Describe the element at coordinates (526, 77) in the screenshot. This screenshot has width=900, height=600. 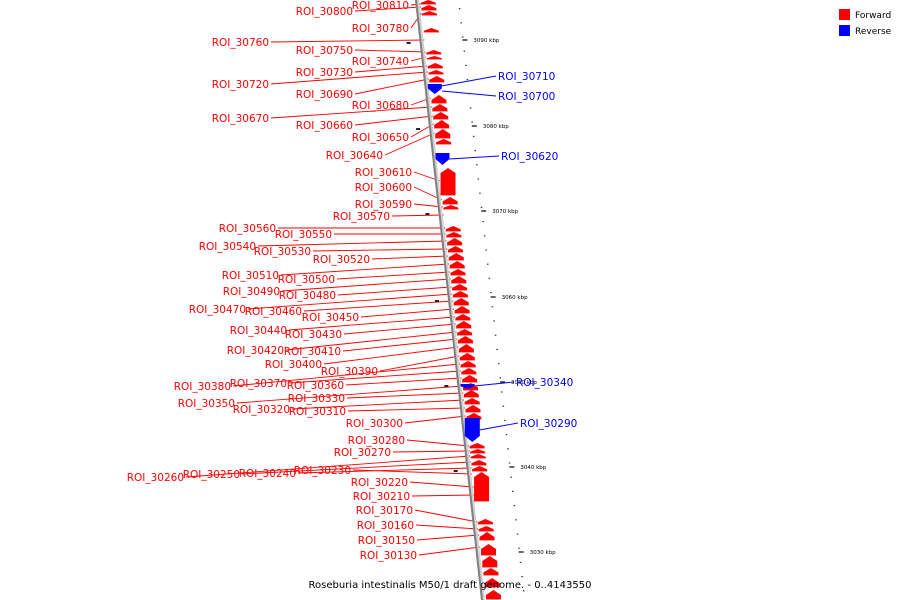
I see `reverse-gene-label: ROI_30710` at that location.